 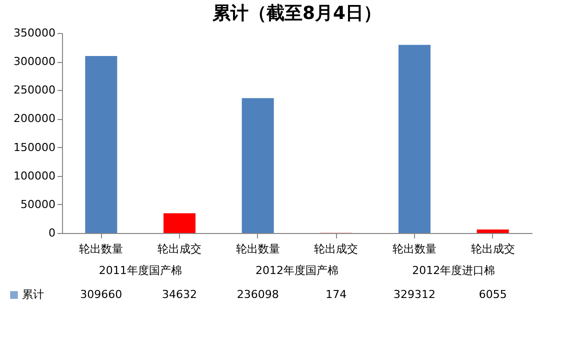 What do you see at coordinates (101, 294) in the screenshot?
I see `data-label: 309660` at bounding box center [101, 294].